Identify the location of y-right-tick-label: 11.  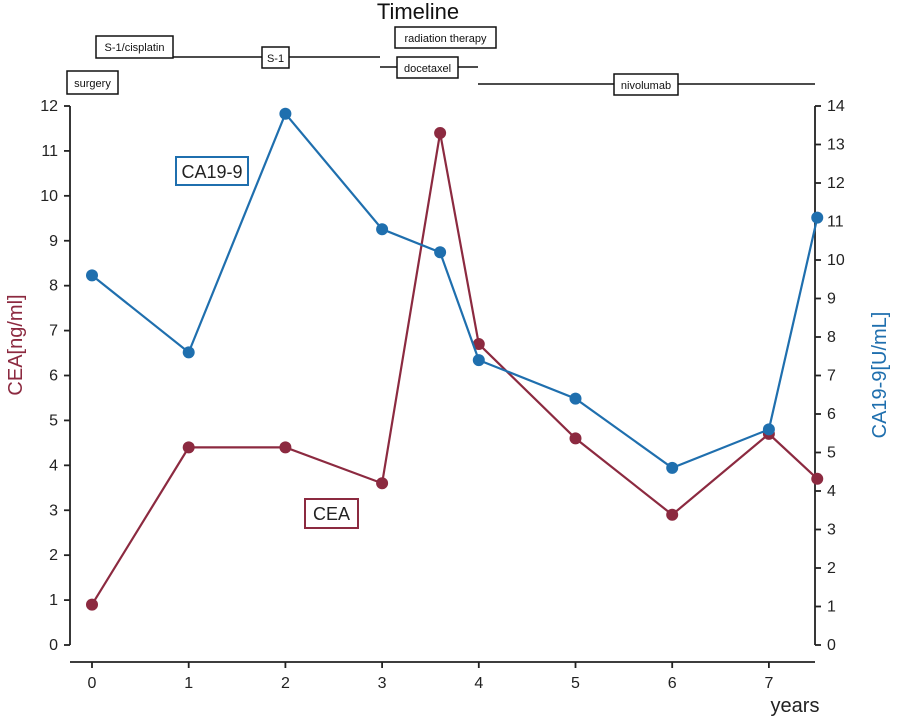
(835, 222).